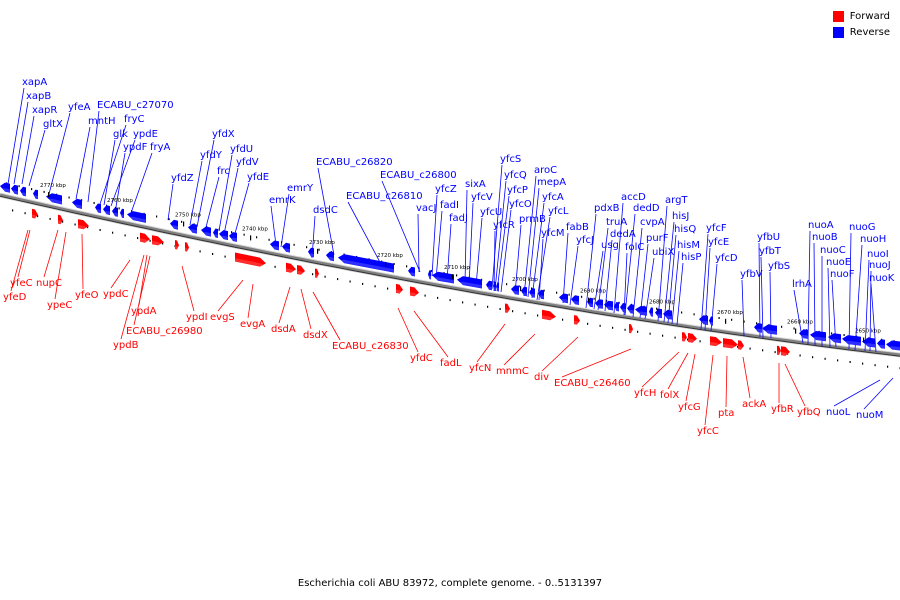  What do you see at coordinates (418, 175) in the screenshot?
I see `reverse-gene-label: ECABU_c26800` at bounding box center [418, 175].